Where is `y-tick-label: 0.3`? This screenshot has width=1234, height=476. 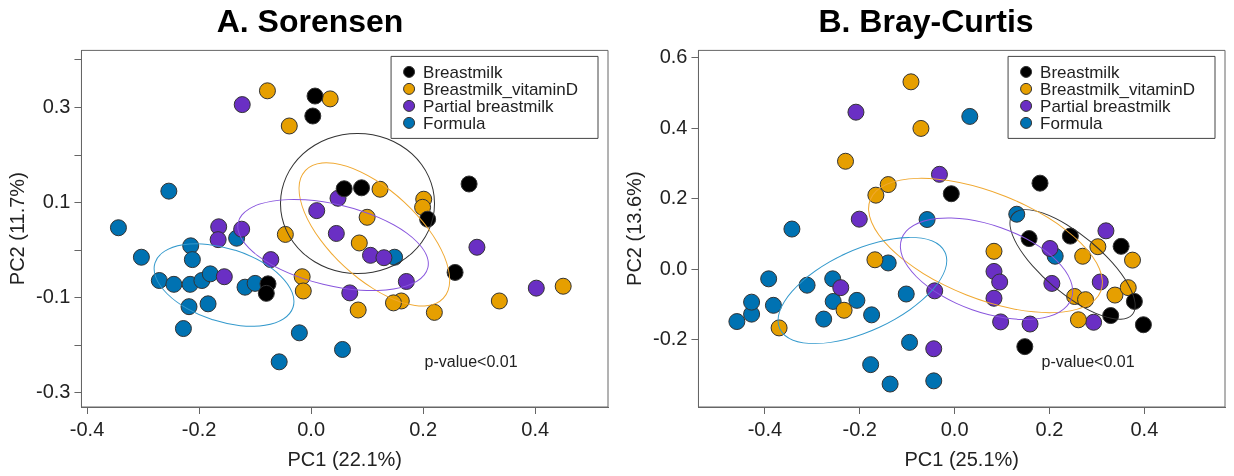
y-tick-label: 0.3 is located at coordinates (56, 105).